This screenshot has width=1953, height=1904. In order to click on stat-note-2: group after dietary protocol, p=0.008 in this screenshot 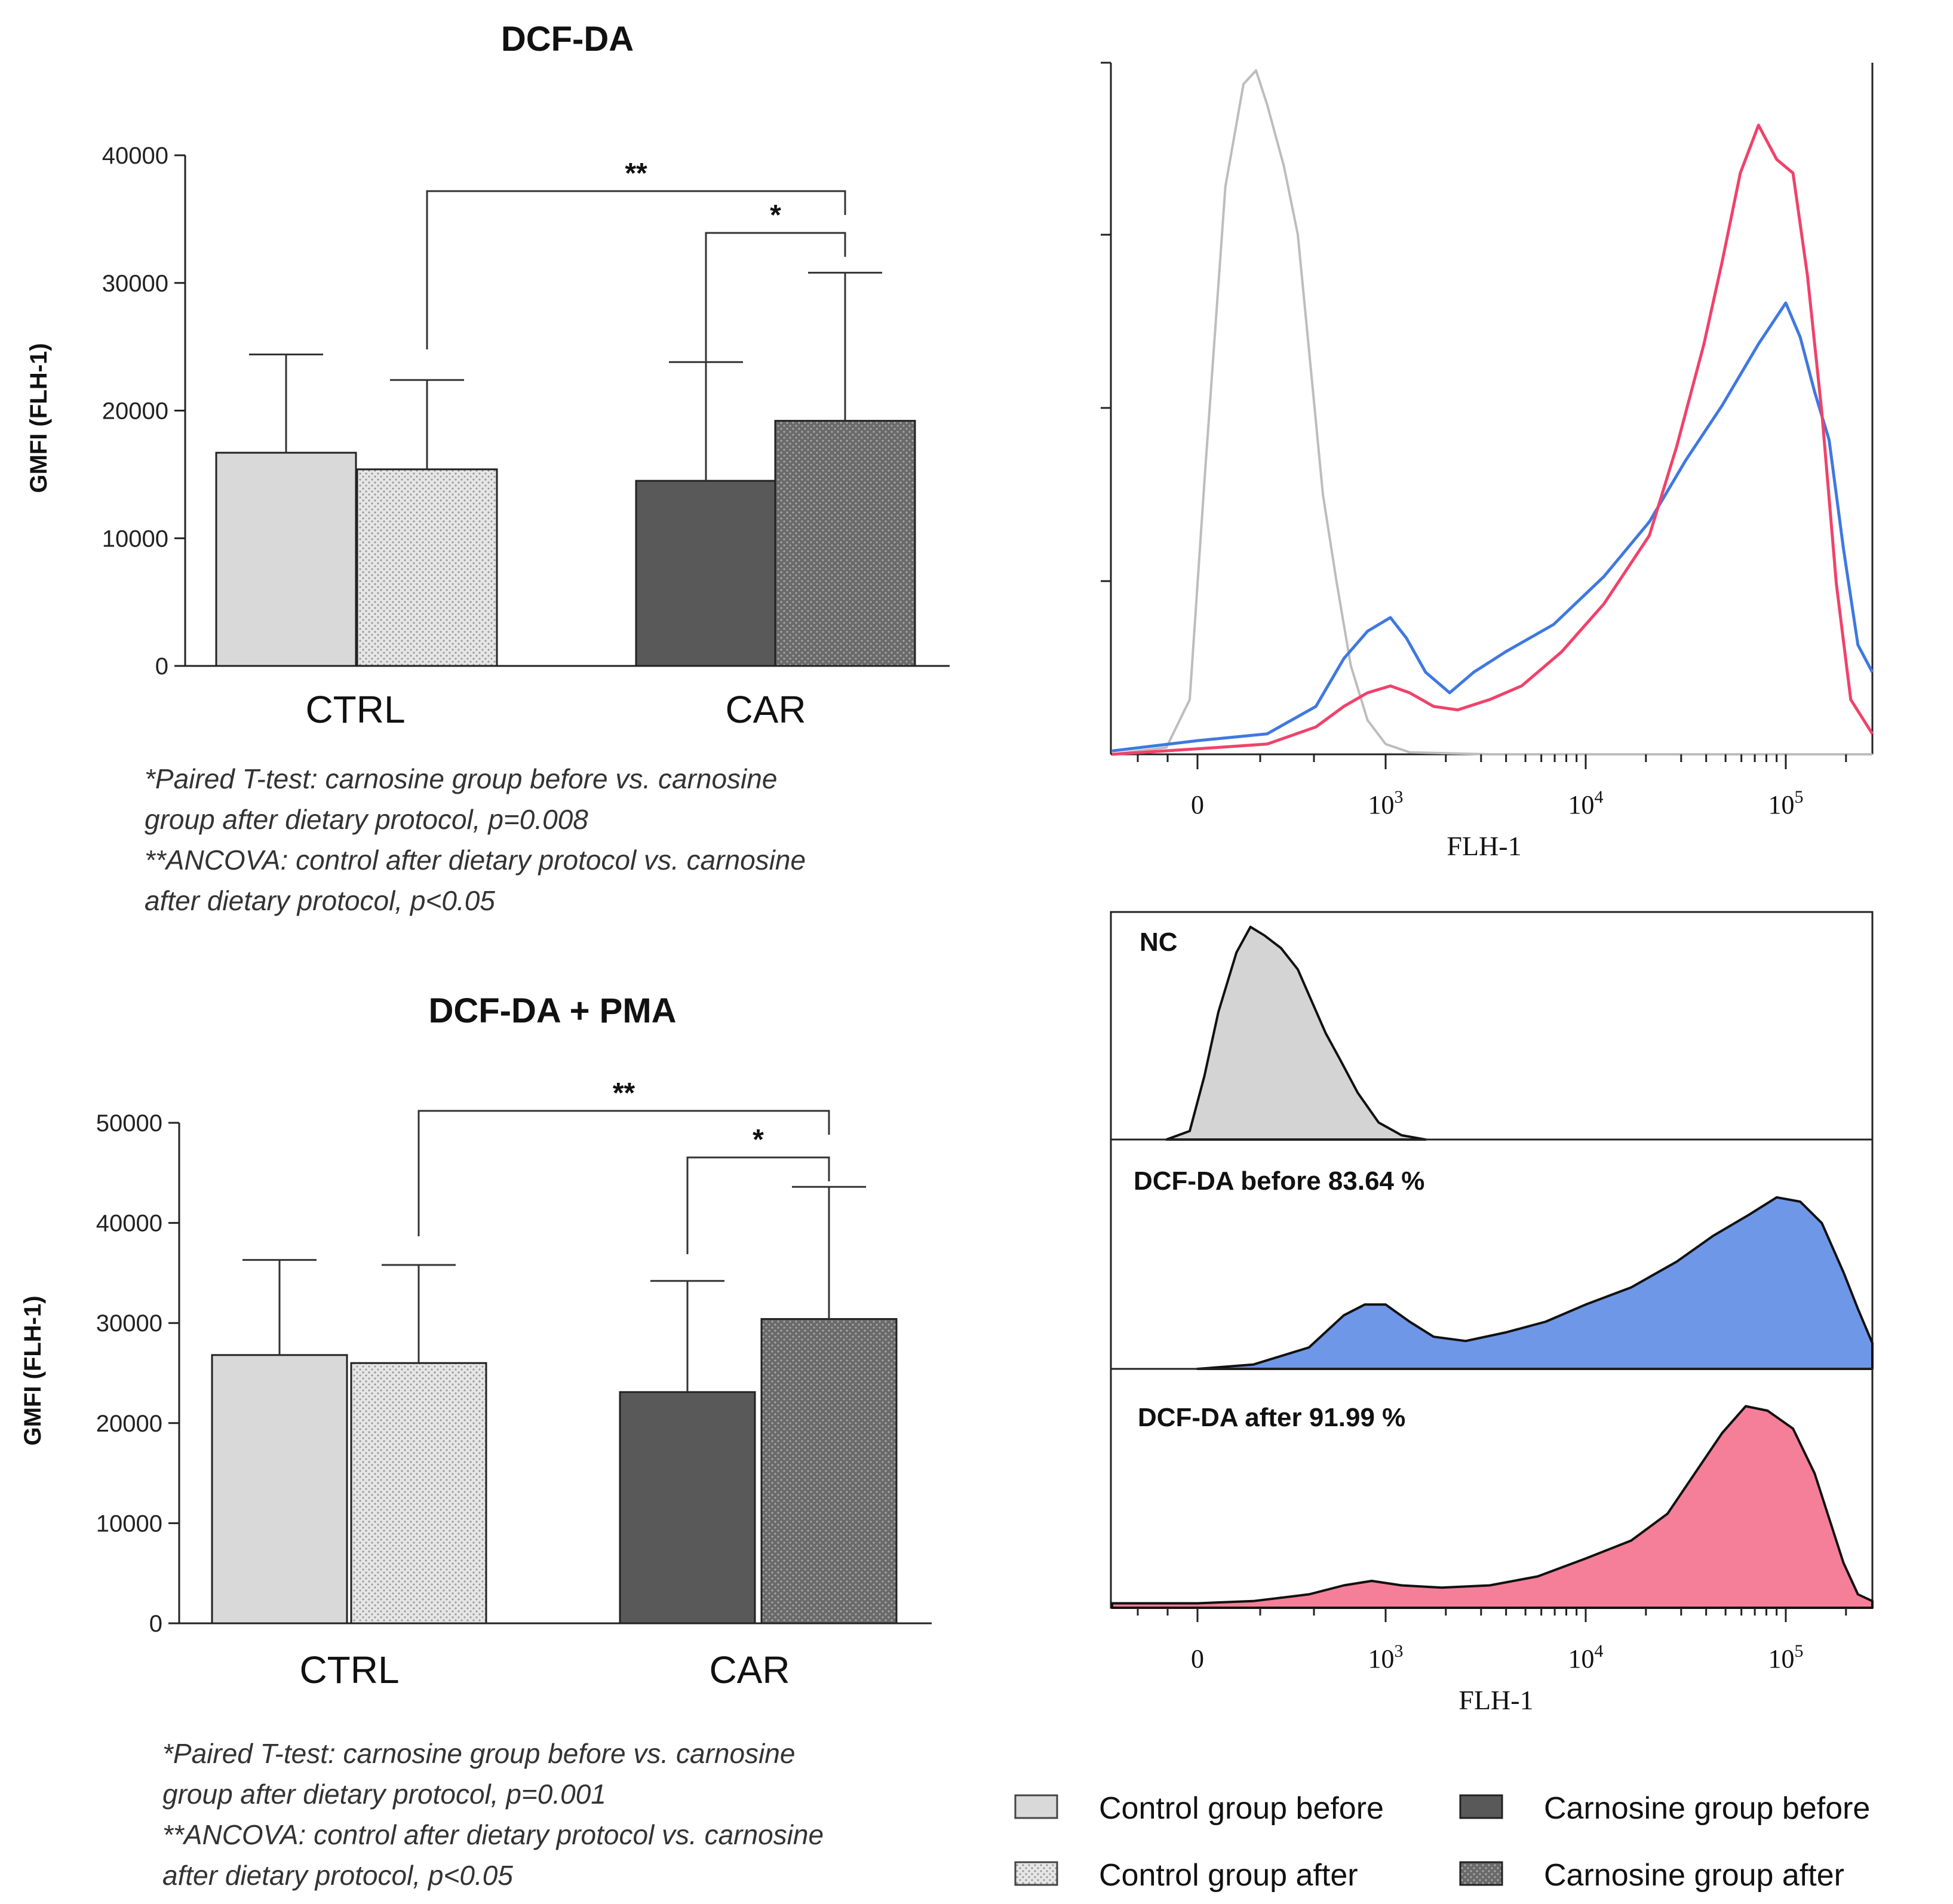, I will do `click(366, 819)`.